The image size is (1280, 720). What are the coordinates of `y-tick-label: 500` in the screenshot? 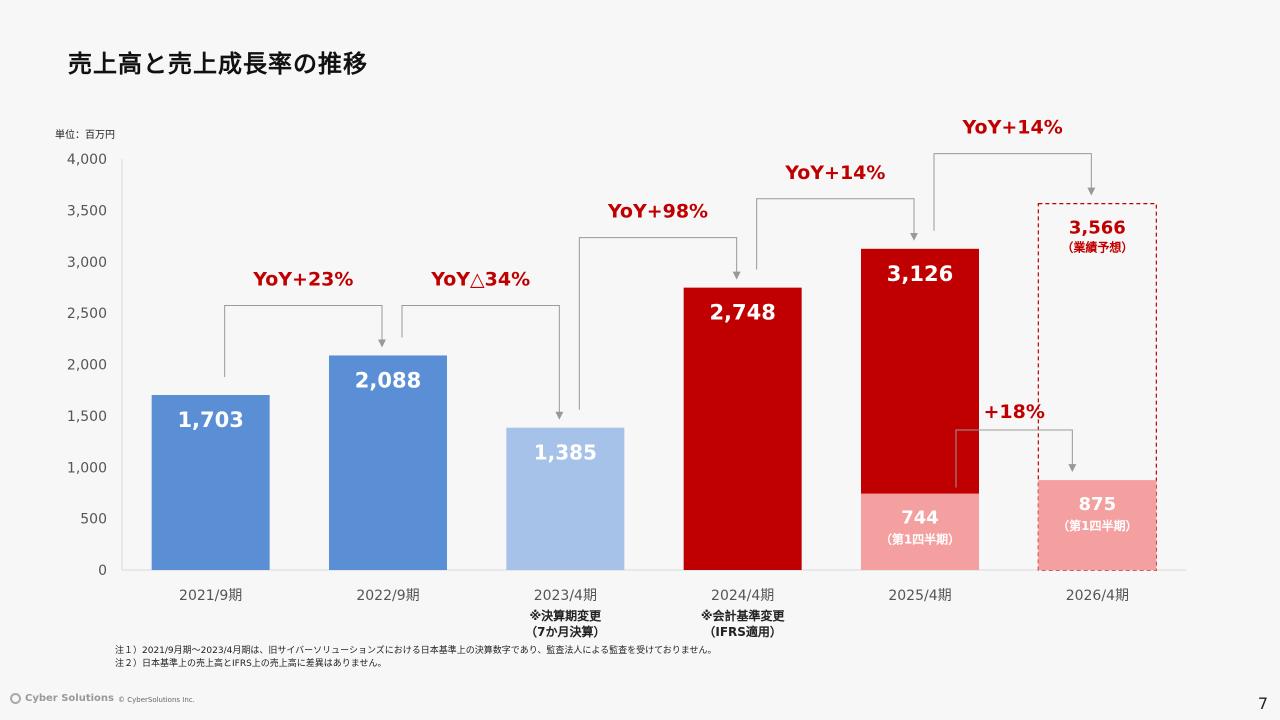 It's located at (93, 520).